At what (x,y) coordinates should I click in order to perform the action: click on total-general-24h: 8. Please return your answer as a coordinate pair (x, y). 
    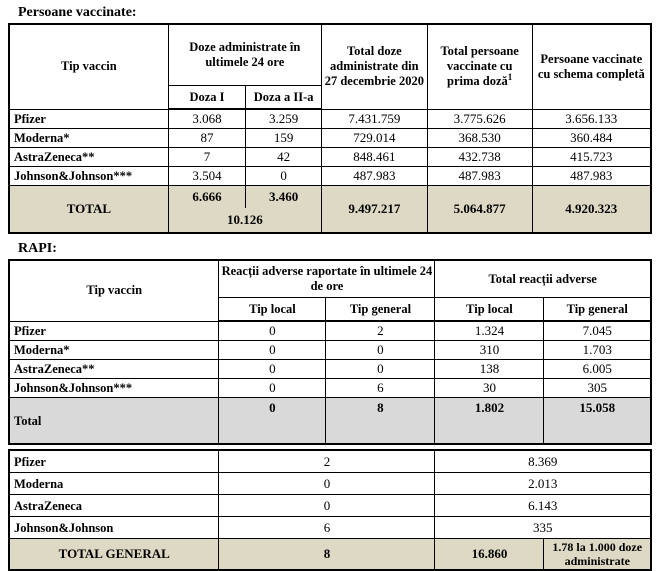
    Looking at the image, I should click on (380, 421).